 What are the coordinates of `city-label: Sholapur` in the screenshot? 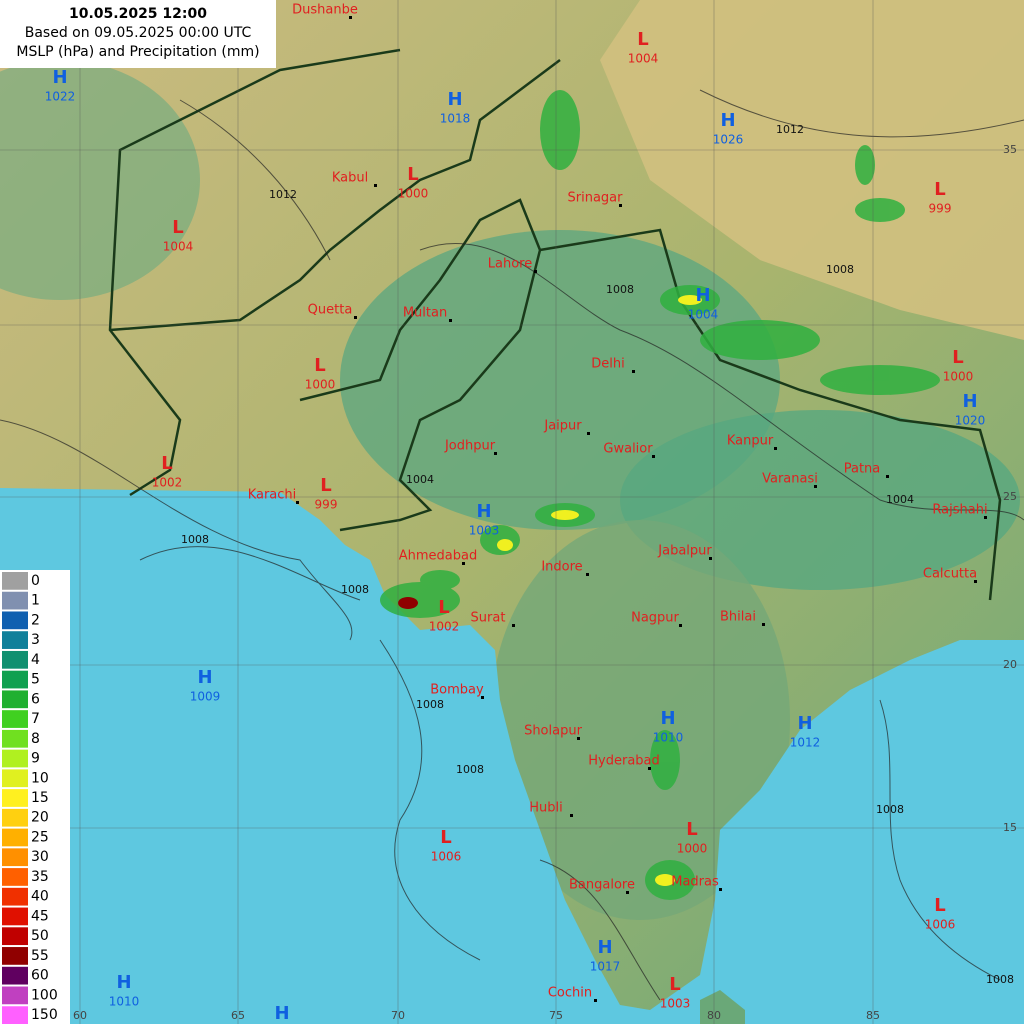 It's located at (553, 731).